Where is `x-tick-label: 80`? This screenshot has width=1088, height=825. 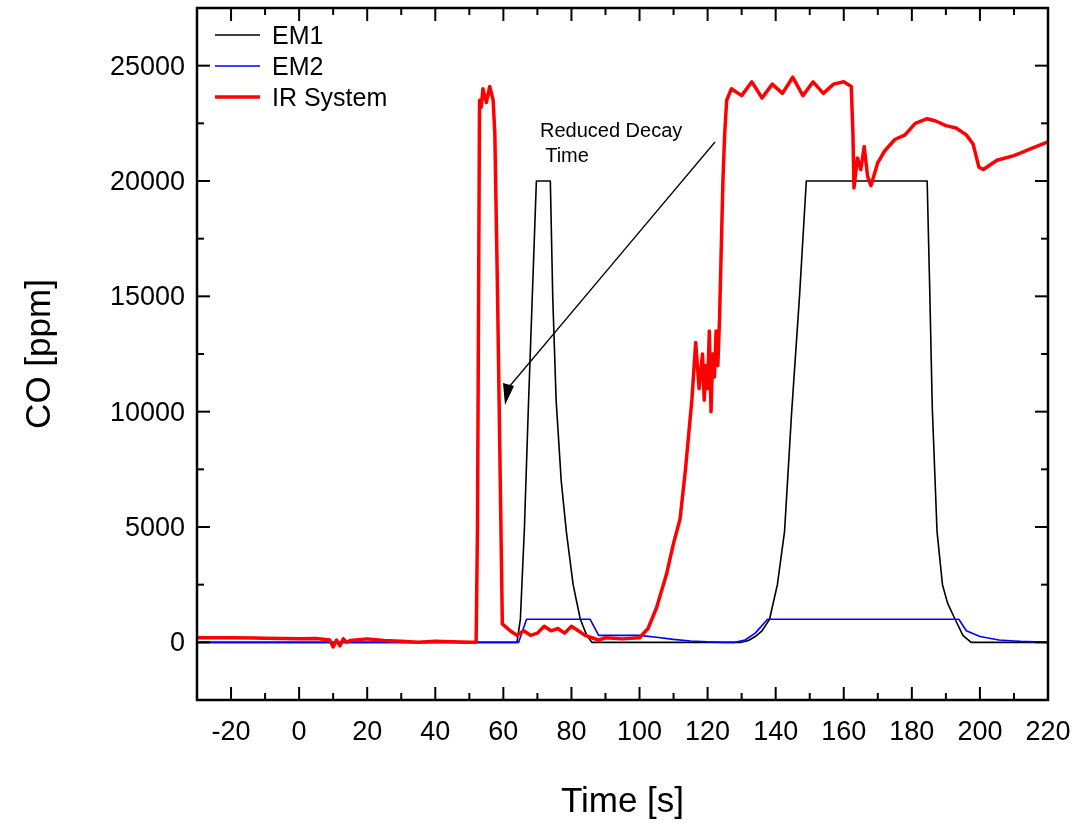
x-tick-label: 80 is located at coordinates (571, 731).